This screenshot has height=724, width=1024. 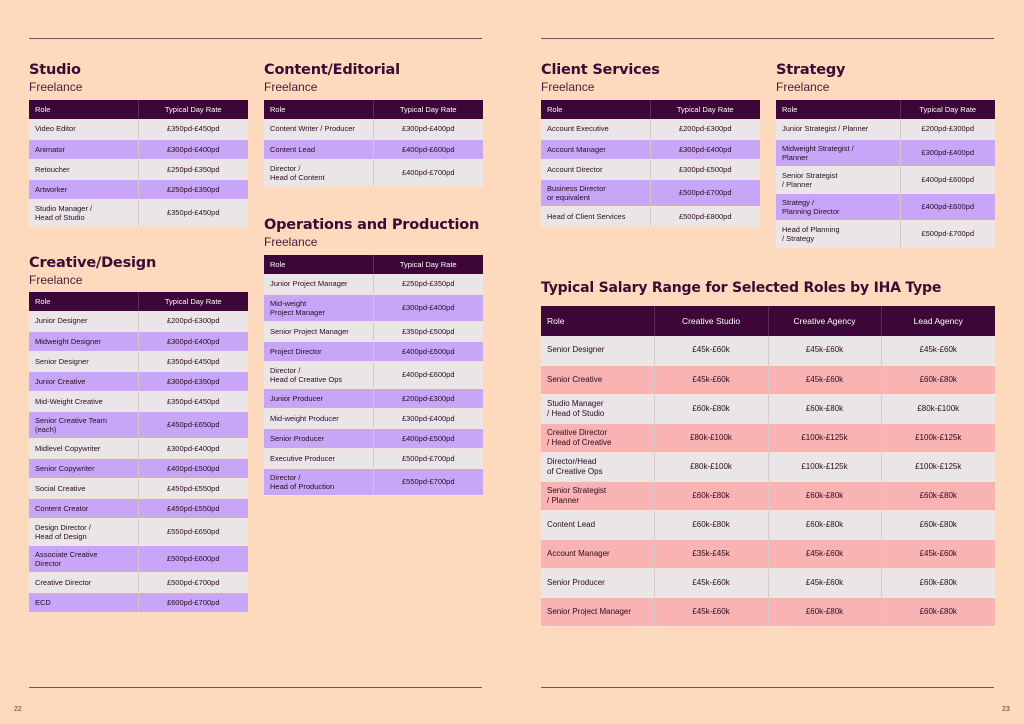 I want to click on role-cell: Strategy / Planning Director, so click(x=838, y=207).